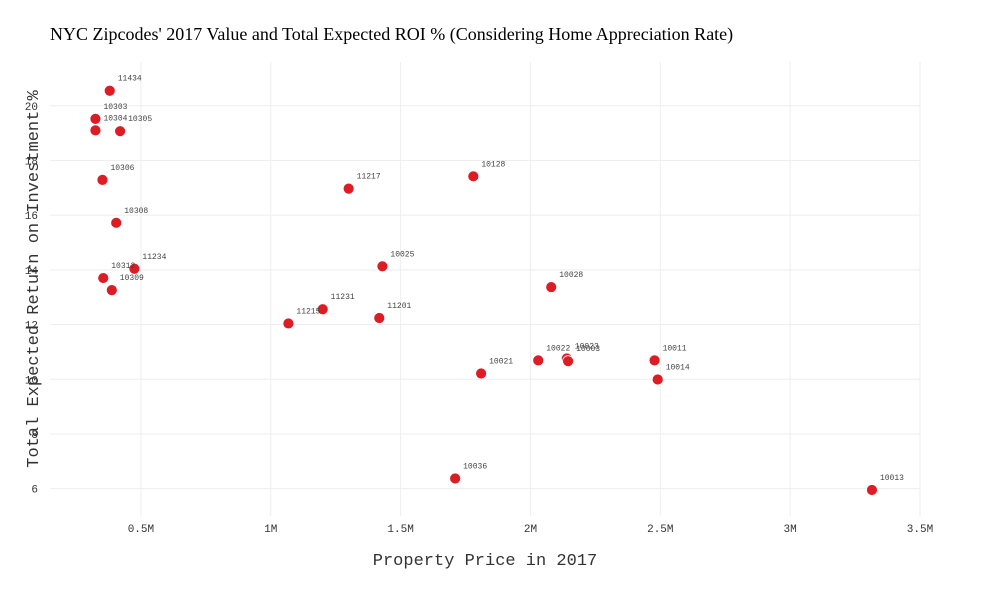  I want to click on y-tick-label: 20, so click(31, 108).